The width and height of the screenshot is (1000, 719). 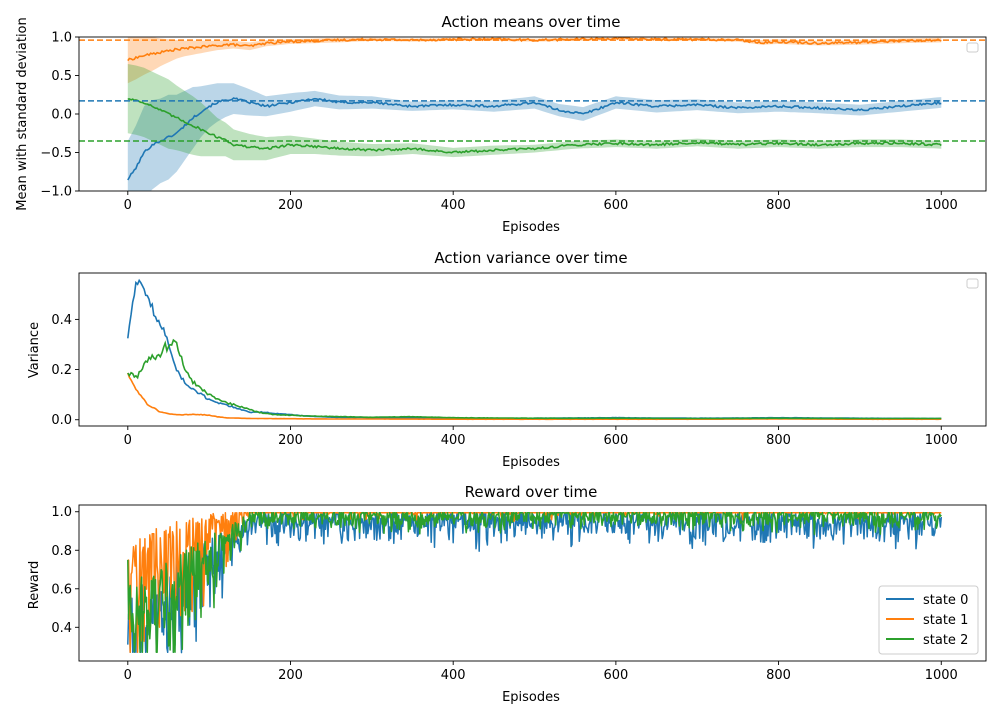 I want to click on legend-label-state-1: state 1, so click(x=945, y=620).